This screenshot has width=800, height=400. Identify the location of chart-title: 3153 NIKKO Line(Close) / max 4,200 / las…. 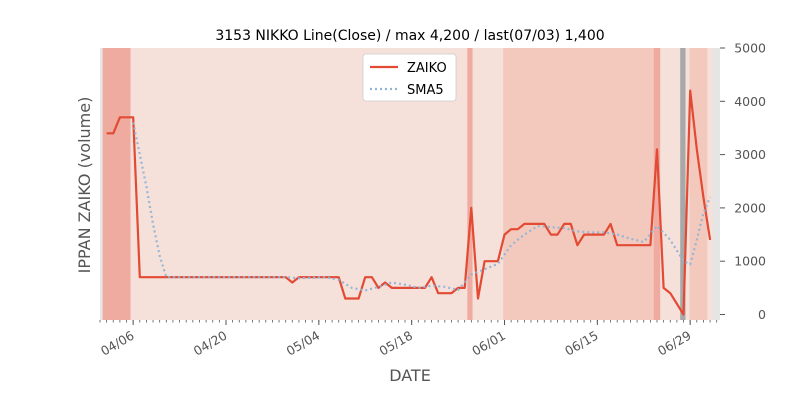
(409, 36).